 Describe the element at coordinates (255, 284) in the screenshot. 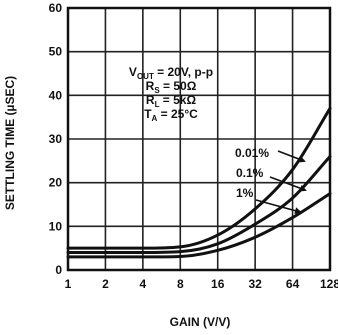

I see `x-tick-label: 32` at that location.